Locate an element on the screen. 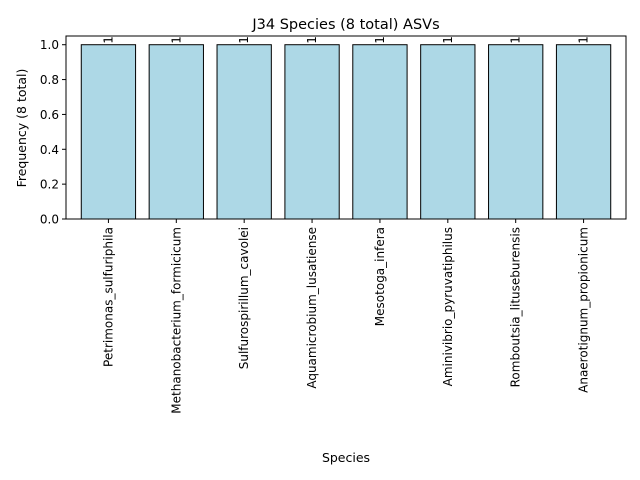  x-axis-label: Species is located at coordinates (346, 457).